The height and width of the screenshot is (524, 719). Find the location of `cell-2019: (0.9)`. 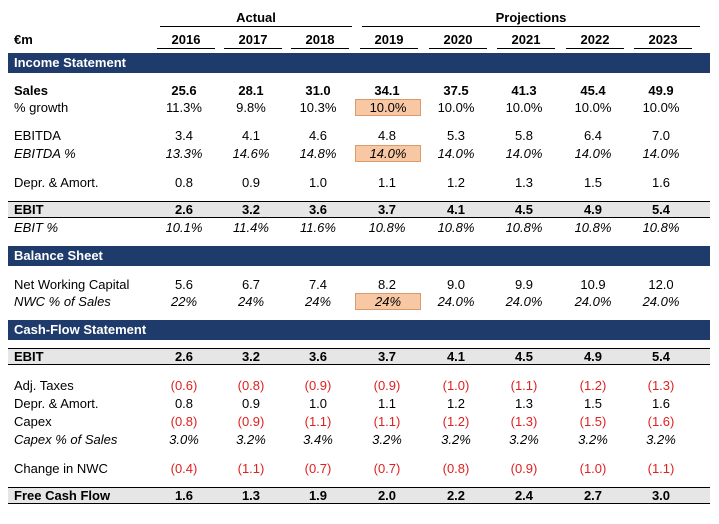

cell-2019: (0.9) is located at coordinates (387, 385).